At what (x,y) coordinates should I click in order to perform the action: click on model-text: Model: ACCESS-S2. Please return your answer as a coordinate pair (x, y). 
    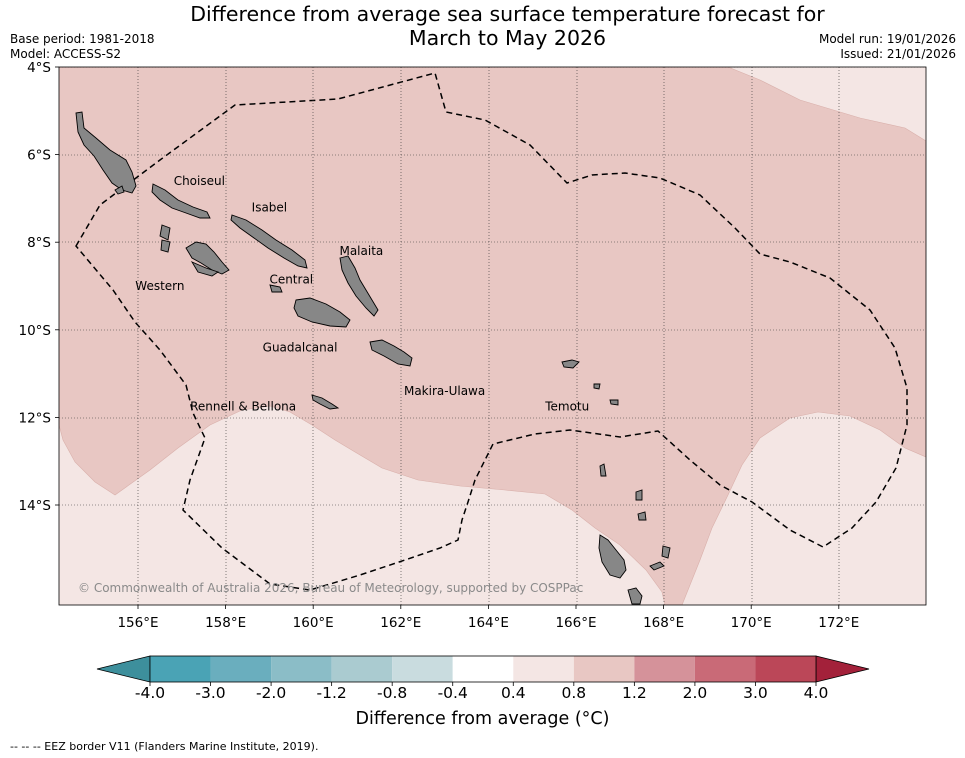
    Looking at the image, I should click on (66, 54).